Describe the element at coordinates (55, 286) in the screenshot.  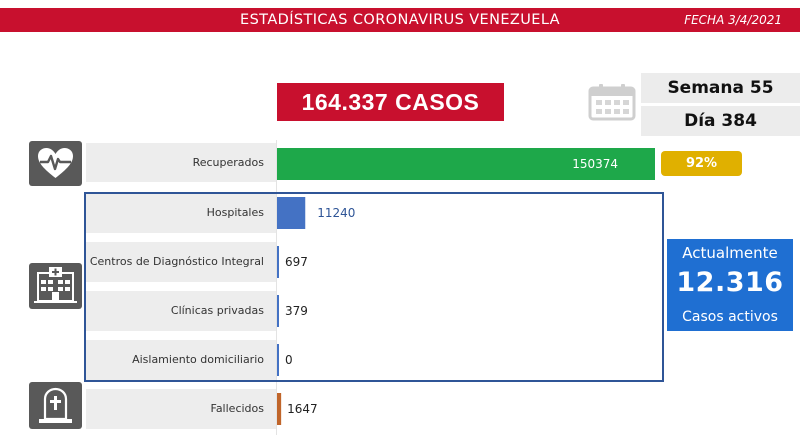
I see `hospital-icon` at that location.